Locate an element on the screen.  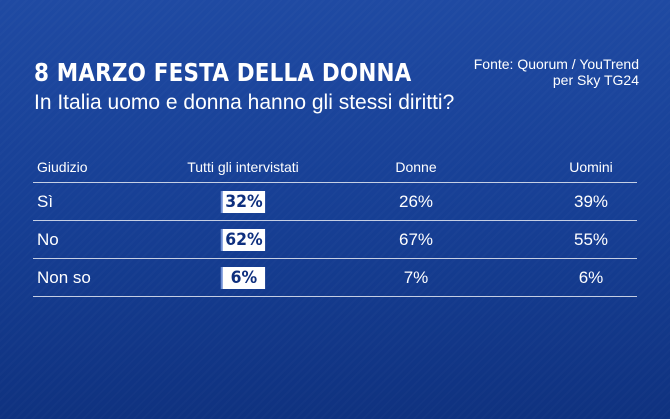
all-value-cell: 32% is located at coordinates (243, 201).